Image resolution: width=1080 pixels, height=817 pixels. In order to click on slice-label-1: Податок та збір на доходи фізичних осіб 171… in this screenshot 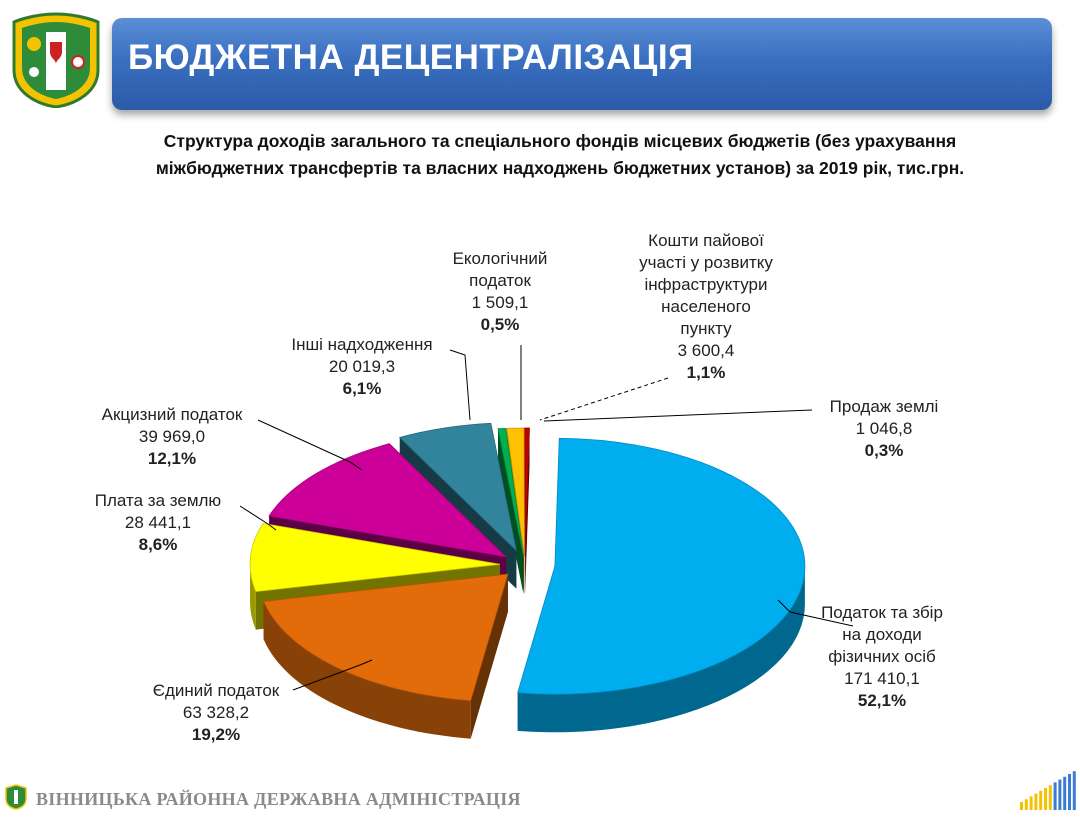, I will do `click(882, 656)`.